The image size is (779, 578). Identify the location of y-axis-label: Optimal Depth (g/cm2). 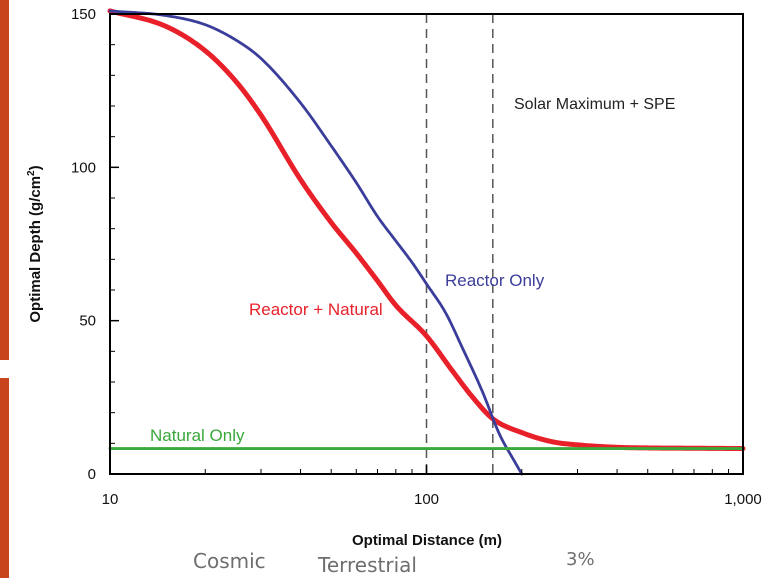
(35, 243).